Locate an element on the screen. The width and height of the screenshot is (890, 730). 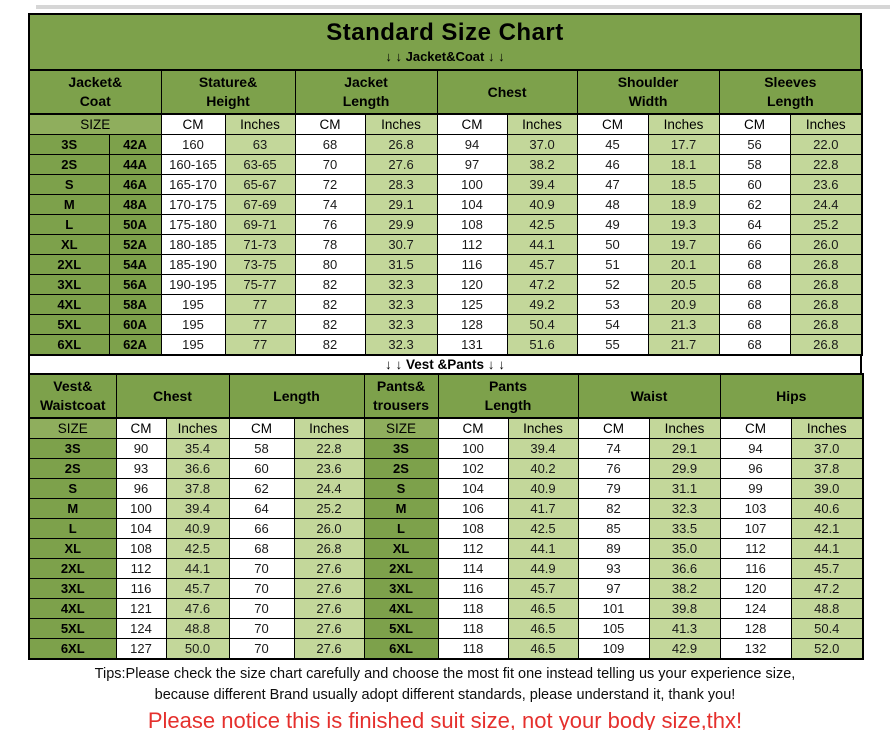
cm-value-cell: 60 is located at coordinates (261, 468).